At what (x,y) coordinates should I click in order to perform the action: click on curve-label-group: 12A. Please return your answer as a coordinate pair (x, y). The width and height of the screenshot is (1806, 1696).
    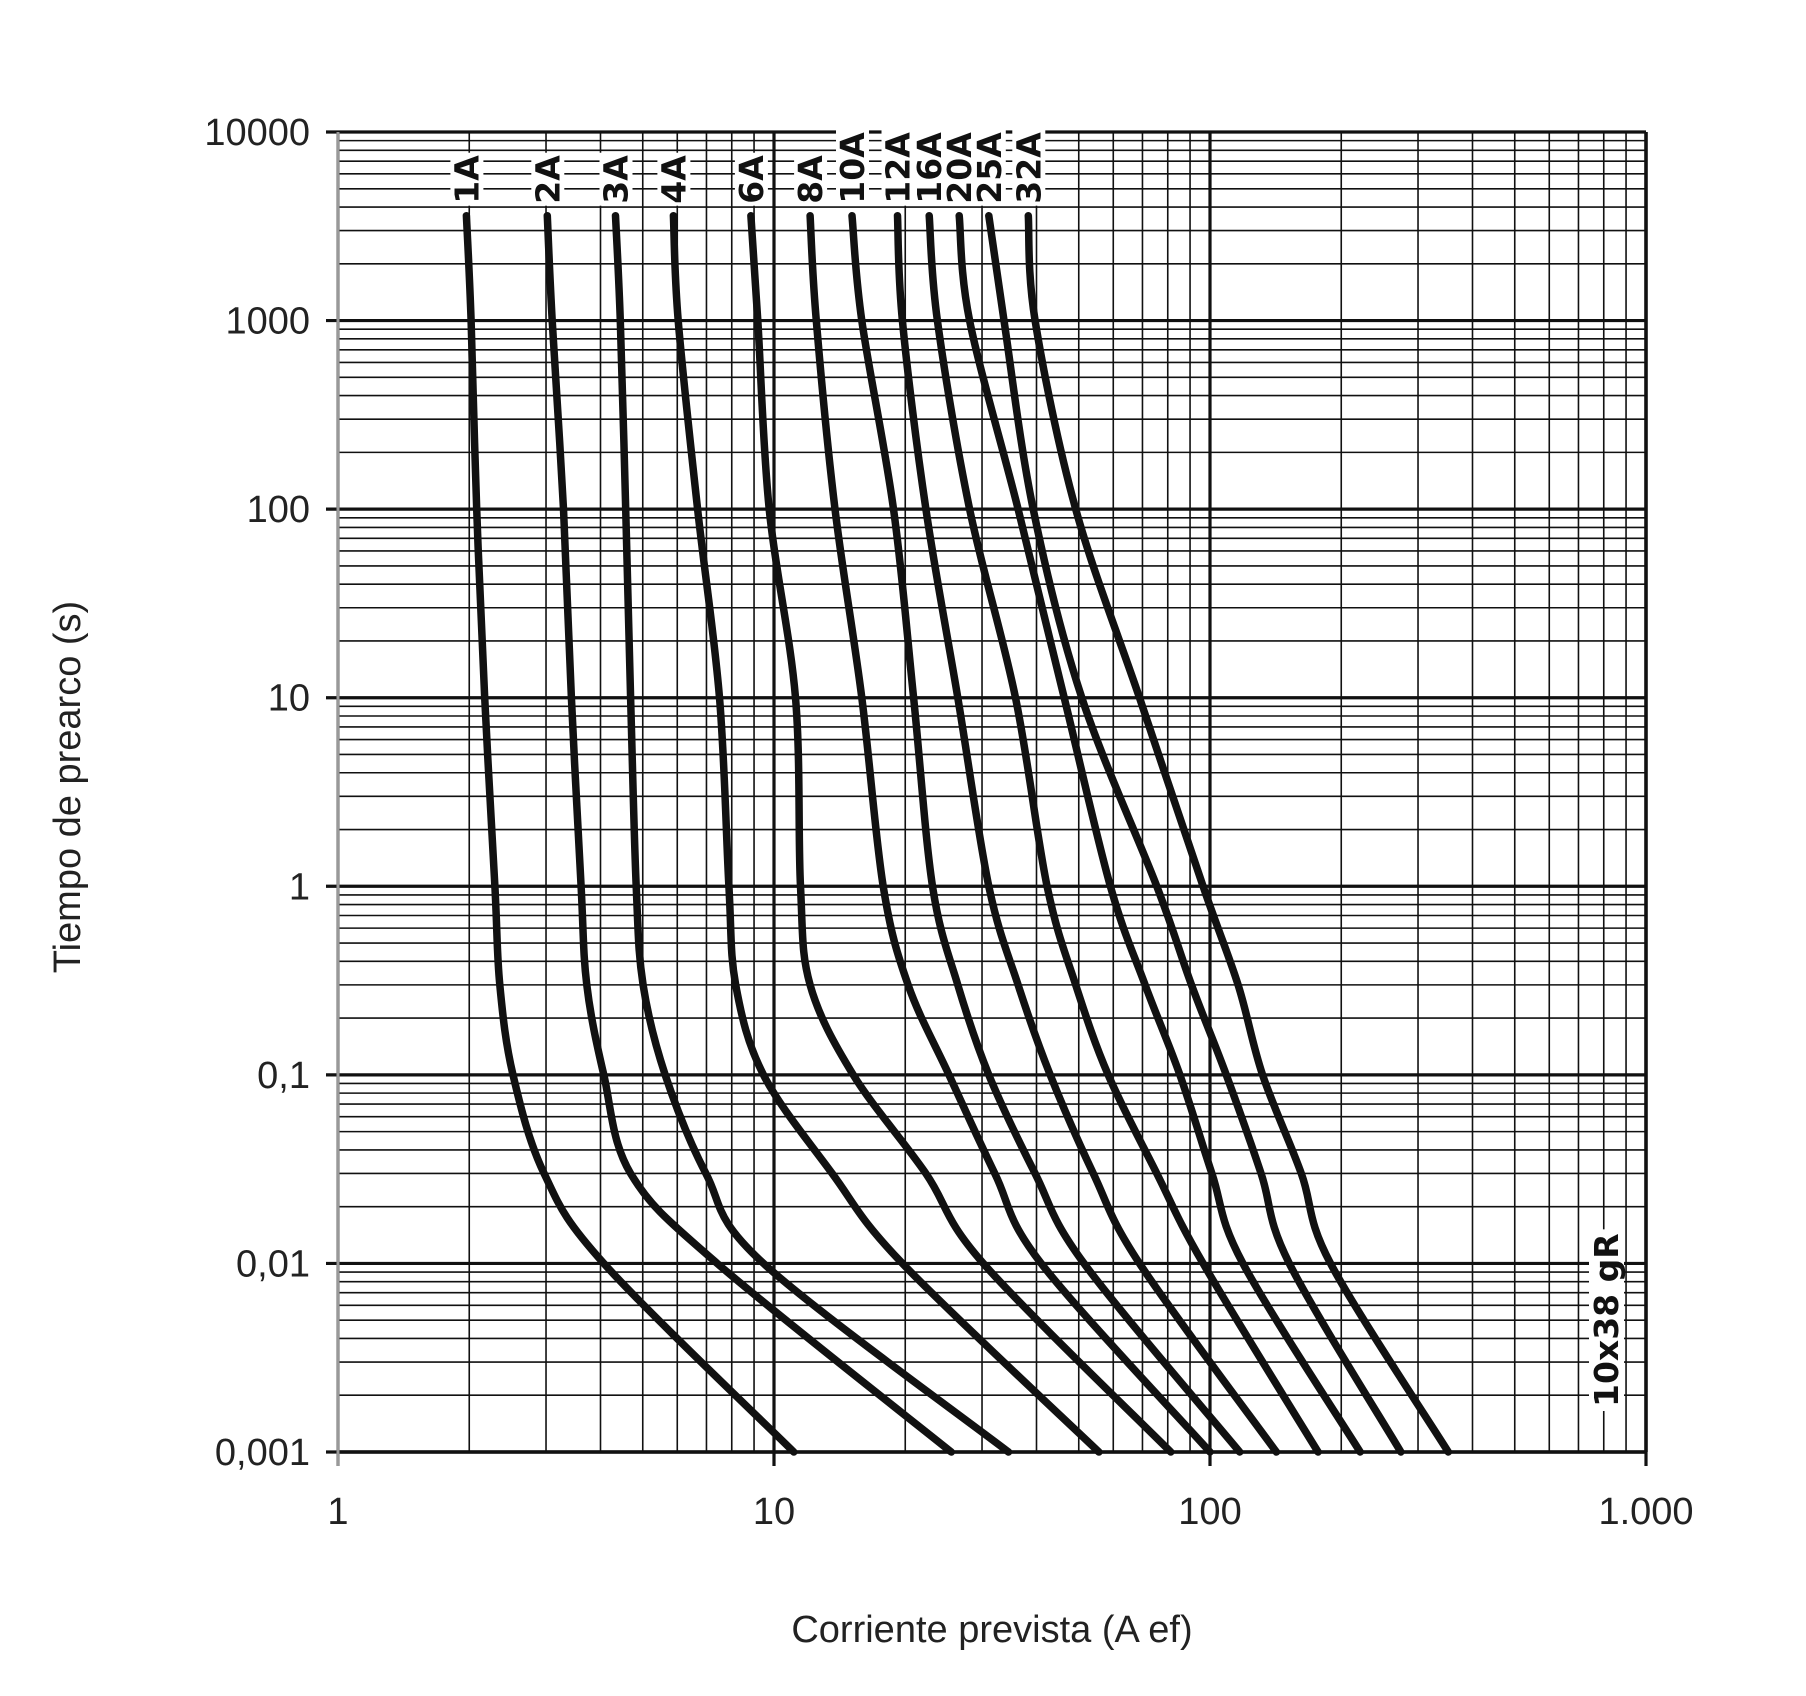
    Looking at the image, I should click on (898, 167).